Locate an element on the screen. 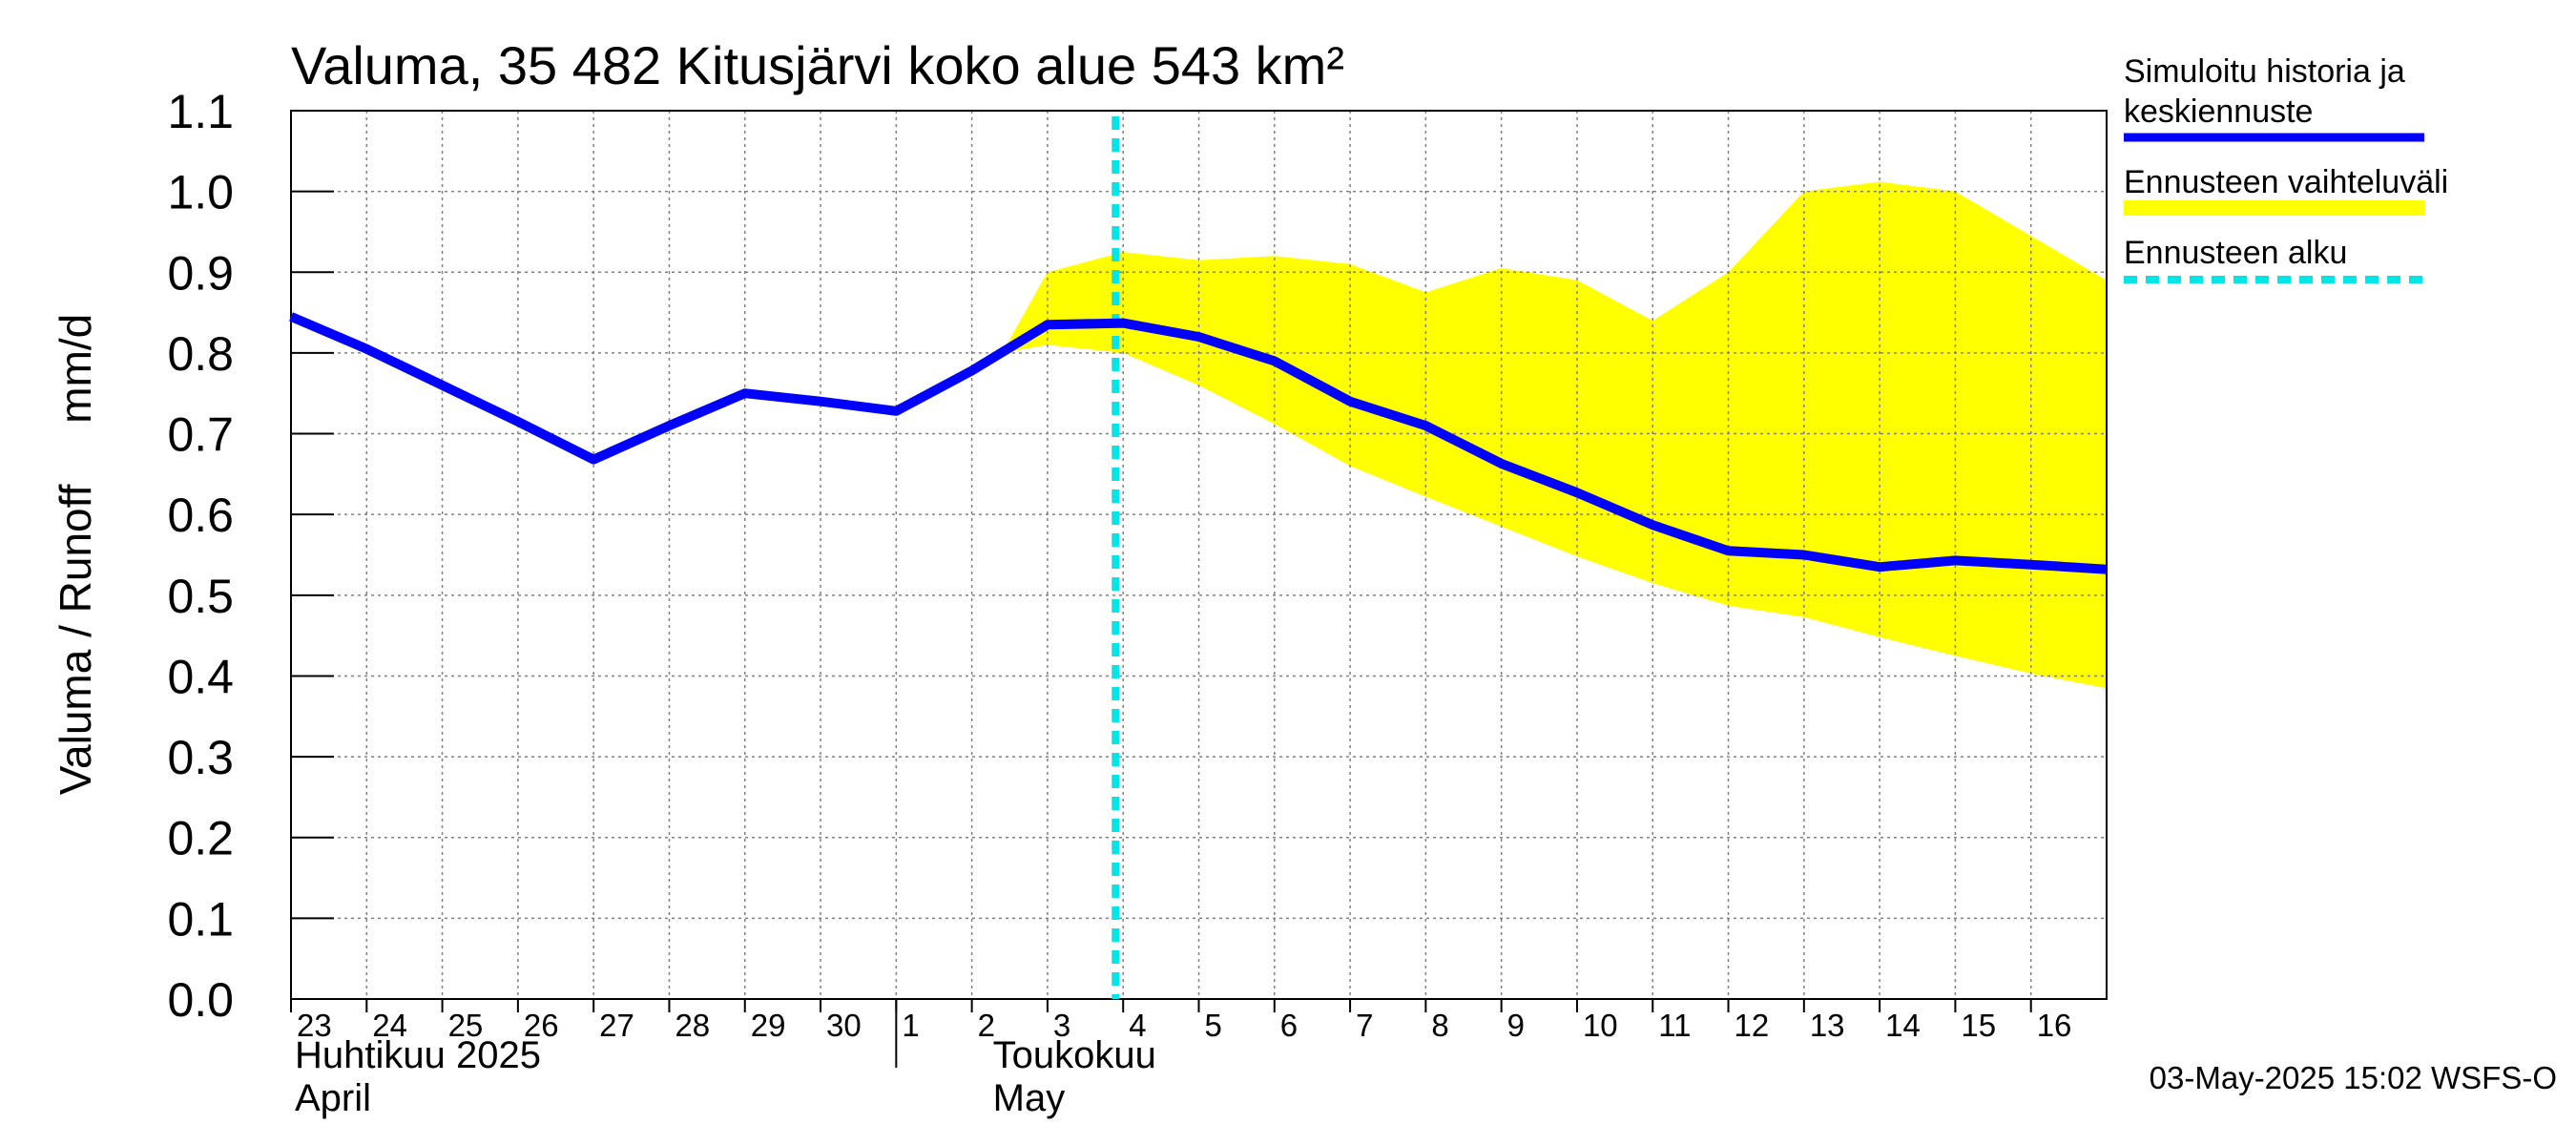  x-tick-label: 28 is located at coordinates (692, 1025).